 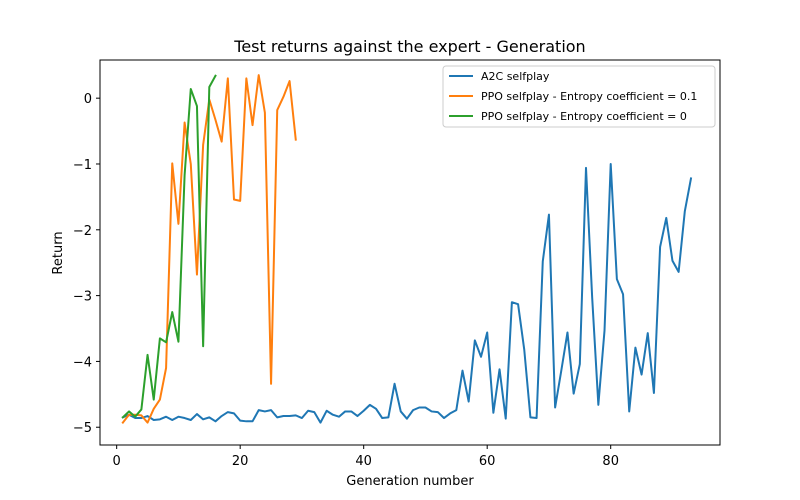 I want to click on legend-label-0: A2C selfplay, so click(x=515, y=76).